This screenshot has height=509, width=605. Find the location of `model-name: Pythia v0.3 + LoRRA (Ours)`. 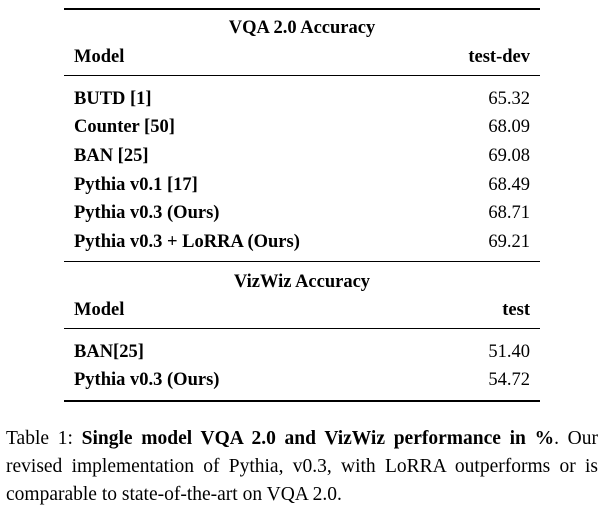

model-name: Pythia v0.3 + LoRRA (Ours) is located at coordinates (187, 242).